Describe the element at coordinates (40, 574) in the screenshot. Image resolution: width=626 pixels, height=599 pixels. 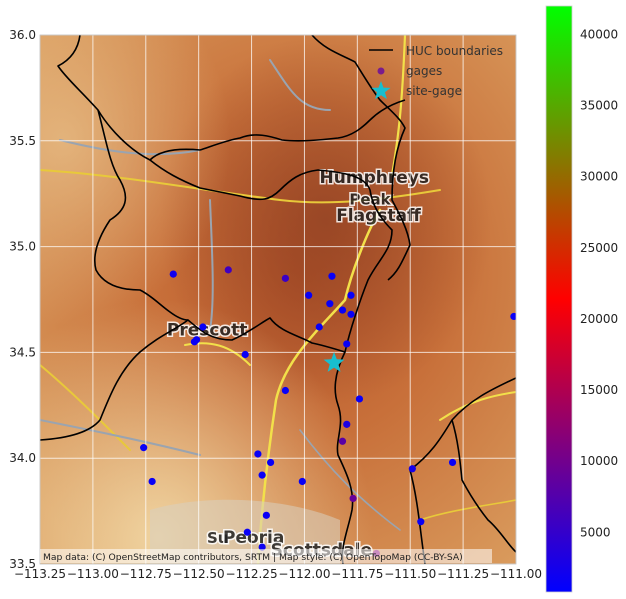
I see `x-tick-label: −113.25` at that location.